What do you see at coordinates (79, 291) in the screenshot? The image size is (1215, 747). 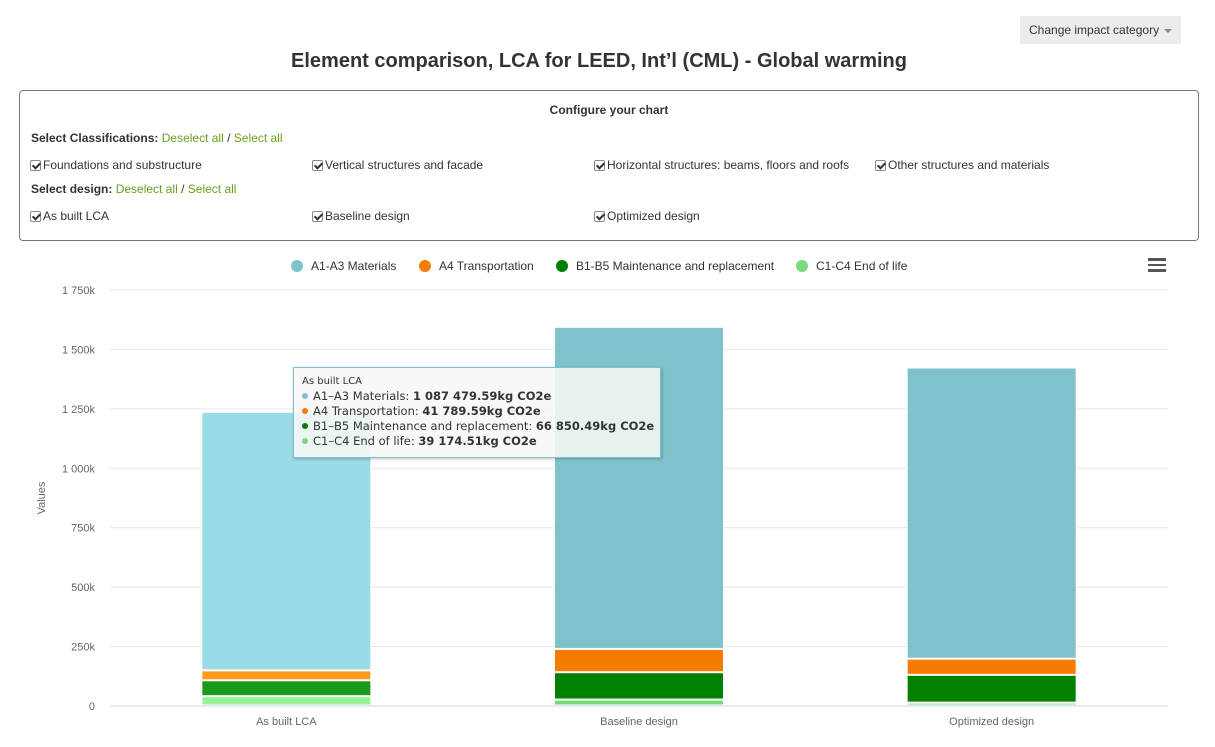 I see `y-tick-label: 1 750k` at bounding box center [79, 291].